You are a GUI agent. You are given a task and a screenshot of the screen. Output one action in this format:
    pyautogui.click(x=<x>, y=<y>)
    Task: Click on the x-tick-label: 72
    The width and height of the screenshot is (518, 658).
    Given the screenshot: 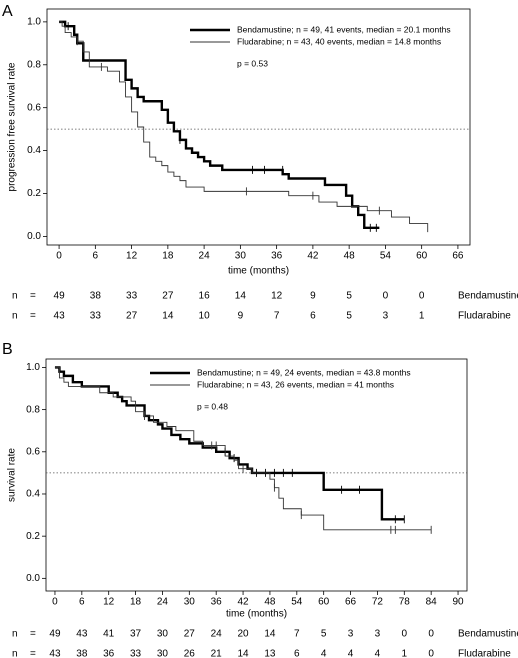 What is the action you would take?
    pyautogui.click(x=378, y=602)
    